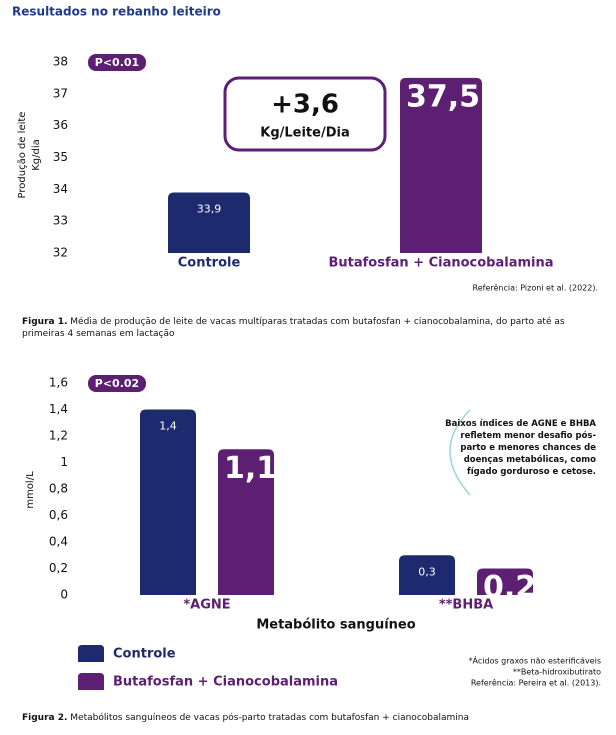  I want to click on source: Referência: Pizoni et al. (2022)., so click(535, 288).